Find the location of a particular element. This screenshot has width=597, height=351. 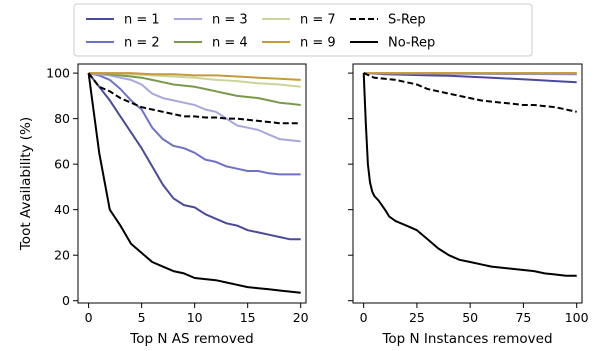

y-tick-label: 40 is located at coordinates (62, 209).